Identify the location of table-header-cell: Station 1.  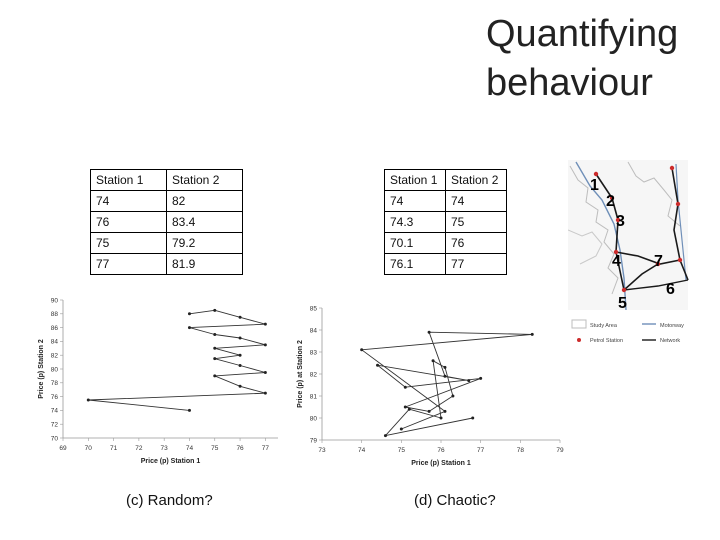
(415, 180).